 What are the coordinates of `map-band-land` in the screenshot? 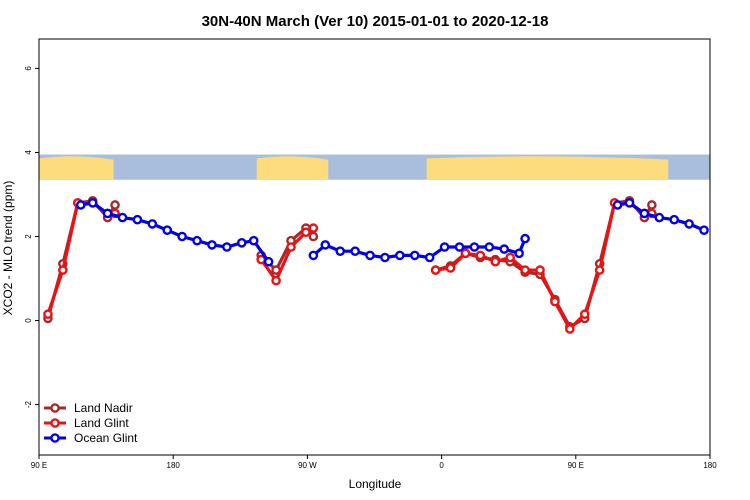 It's located at (354, 168).